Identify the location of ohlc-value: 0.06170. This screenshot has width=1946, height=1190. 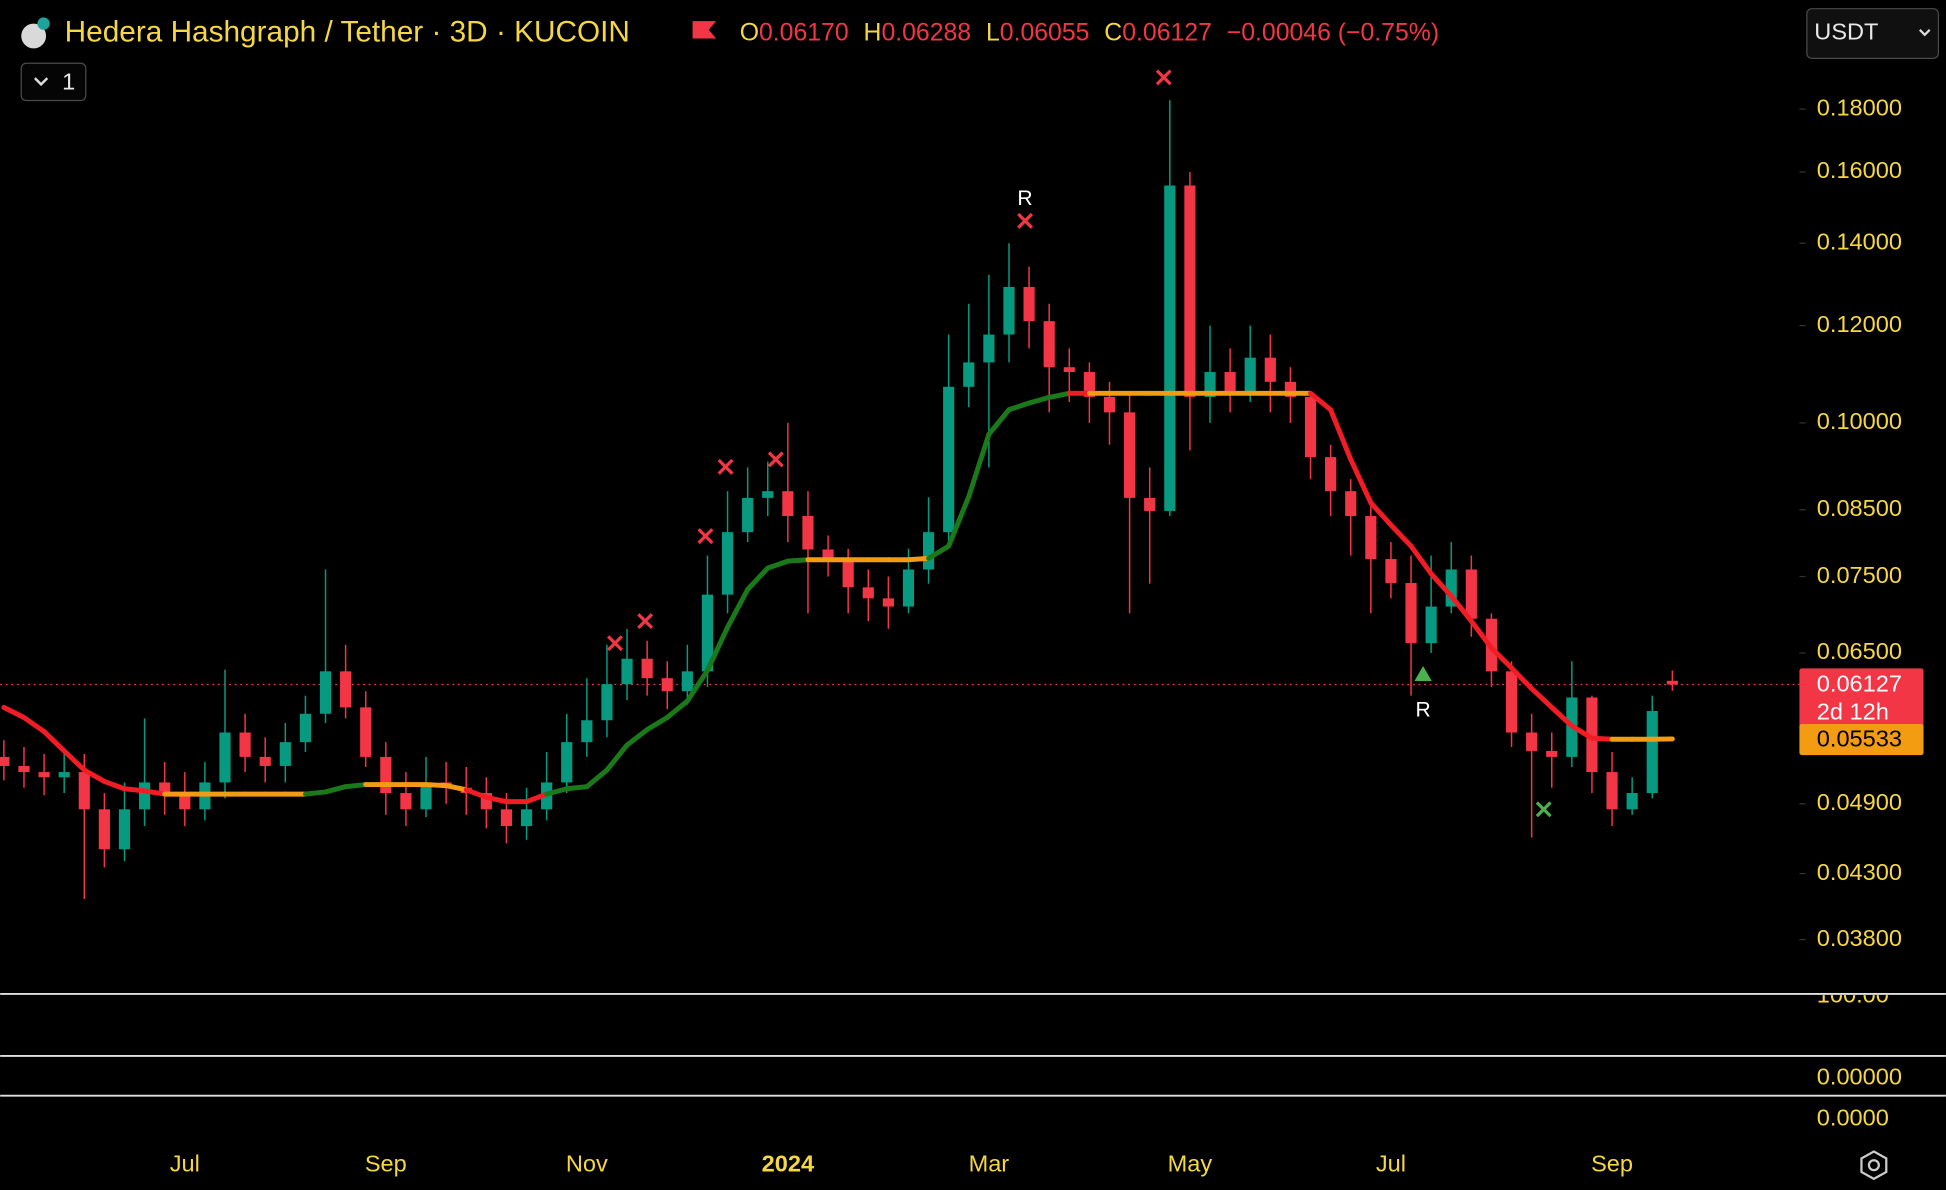
(804, 32).